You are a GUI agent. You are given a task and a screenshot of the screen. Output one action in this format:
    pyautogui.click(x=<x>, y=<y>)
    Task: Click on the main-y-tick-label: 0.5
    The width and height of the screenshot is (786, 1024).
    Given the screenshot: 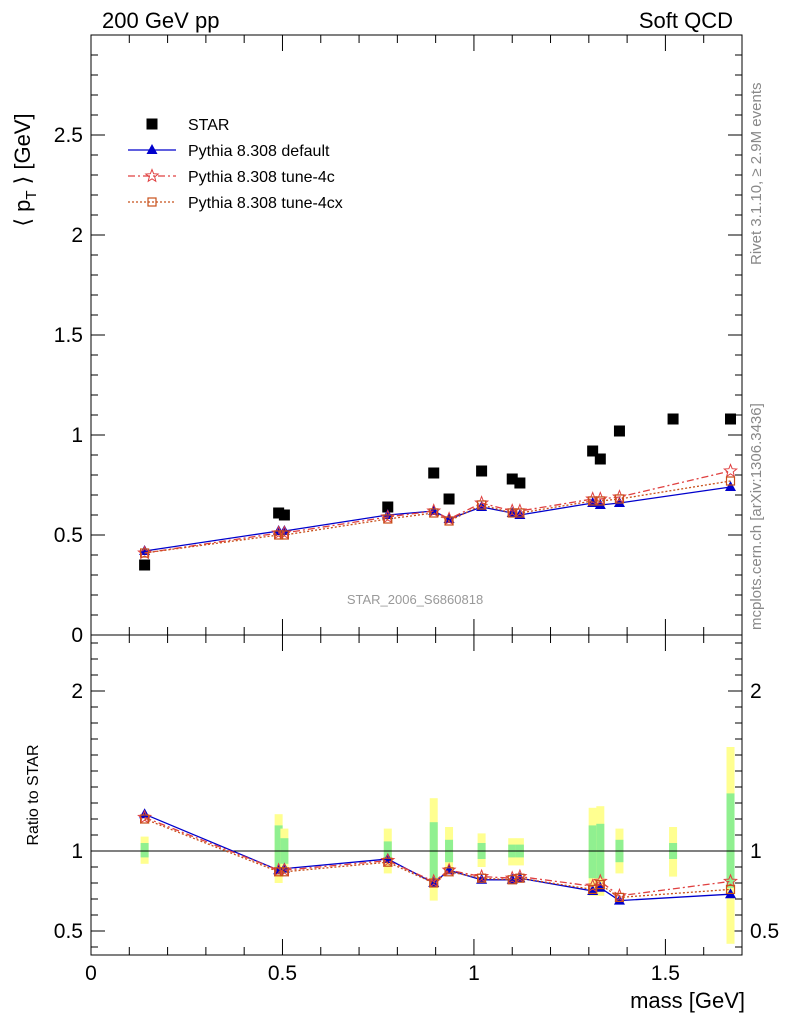 What is the action you would take?
    pyautogui.click(x=68, y=535)
    